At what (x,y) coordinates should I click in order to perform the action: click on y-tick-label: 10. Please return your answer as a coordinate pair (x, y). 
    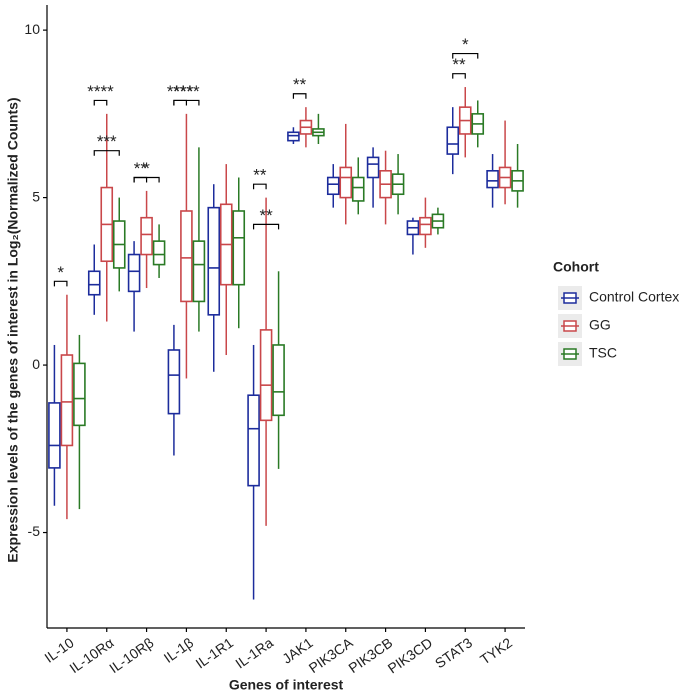
    Looking at the image, I should click on (32, 29).